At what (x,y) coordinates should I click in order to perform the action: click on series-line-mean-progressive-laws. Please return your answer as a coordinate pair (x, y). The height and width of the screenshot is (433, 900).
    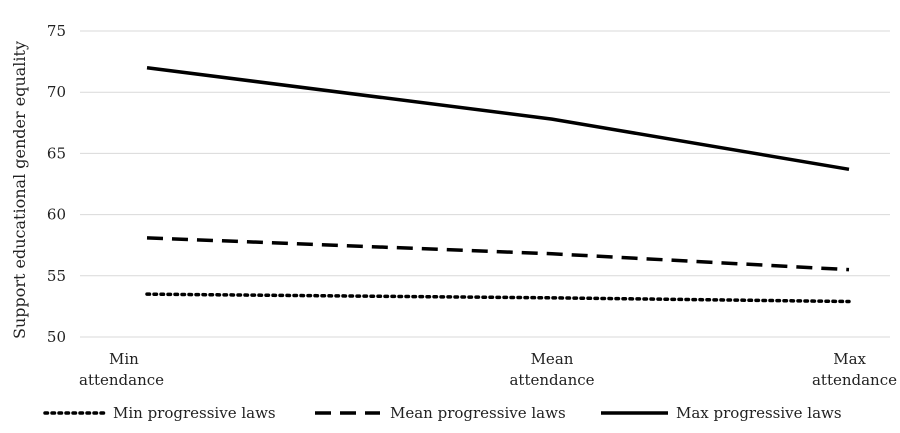
    Looking at the image, I should click on (498, 254).